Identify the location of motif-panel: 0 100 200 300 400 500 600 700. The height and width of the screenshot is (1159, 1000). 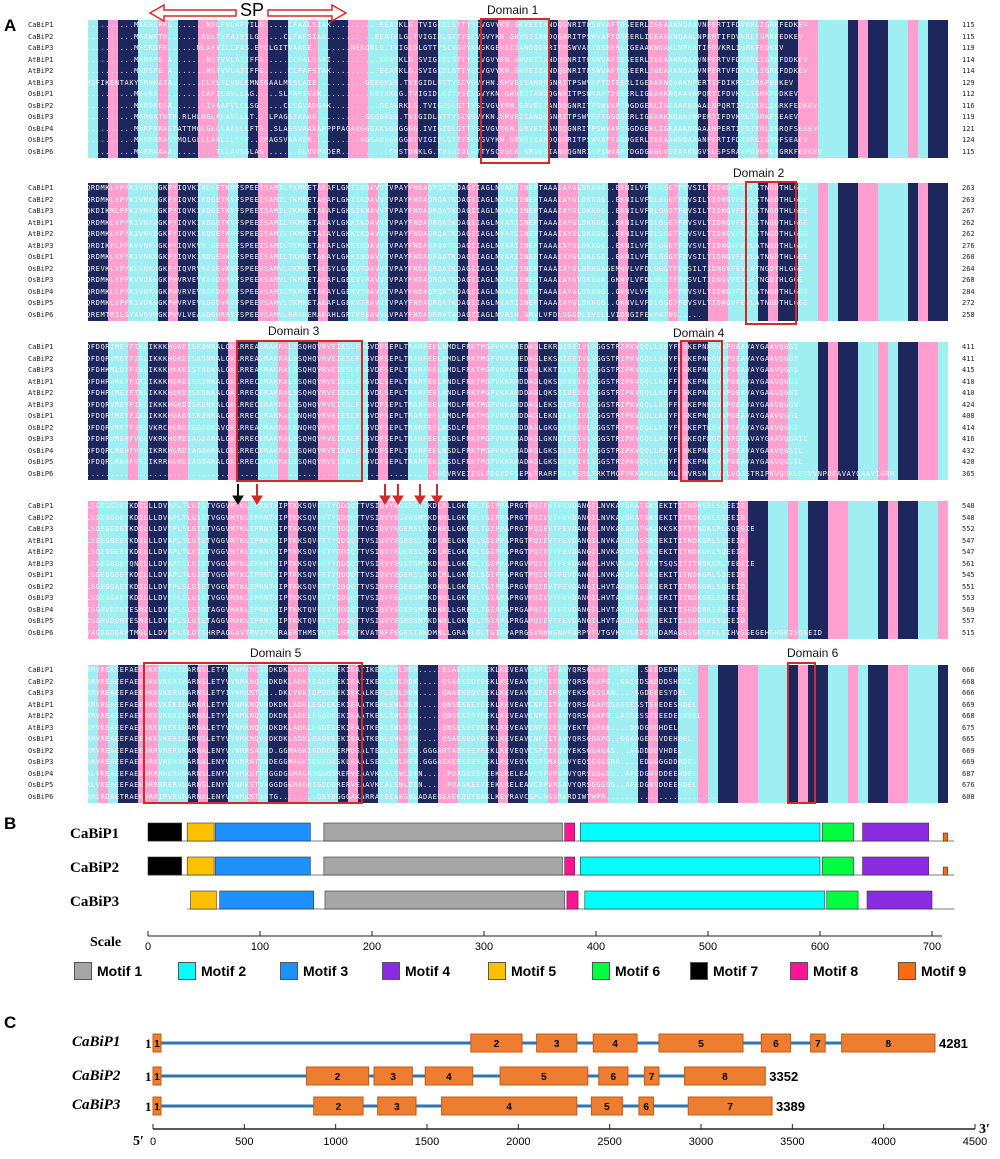
(550, 887).